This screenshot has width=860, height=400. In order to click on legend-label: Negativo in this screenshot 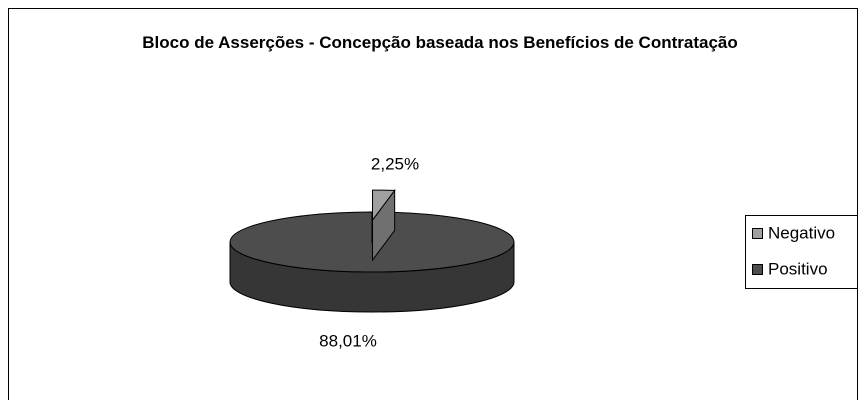, I will do `click(801, 232)`.